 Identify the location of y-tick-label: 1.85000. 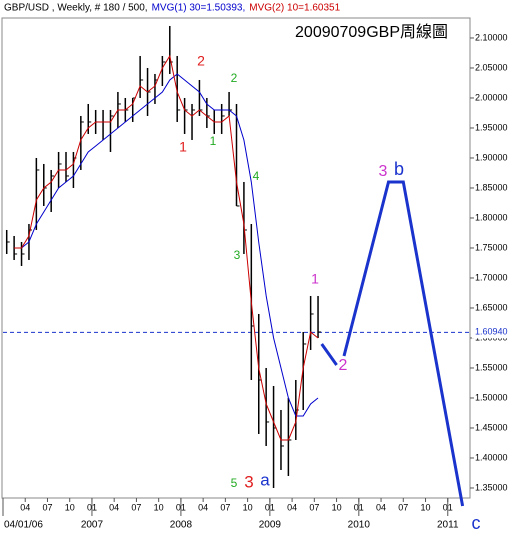
(491, 187).